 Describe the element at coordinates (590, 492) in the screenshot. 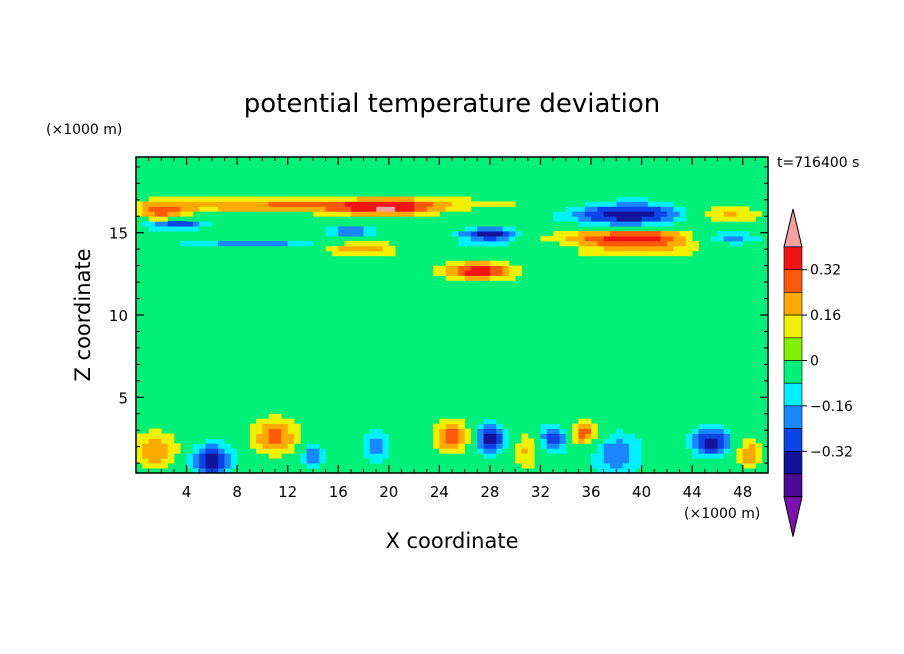

I see `x-tick-label: 36` at that location.